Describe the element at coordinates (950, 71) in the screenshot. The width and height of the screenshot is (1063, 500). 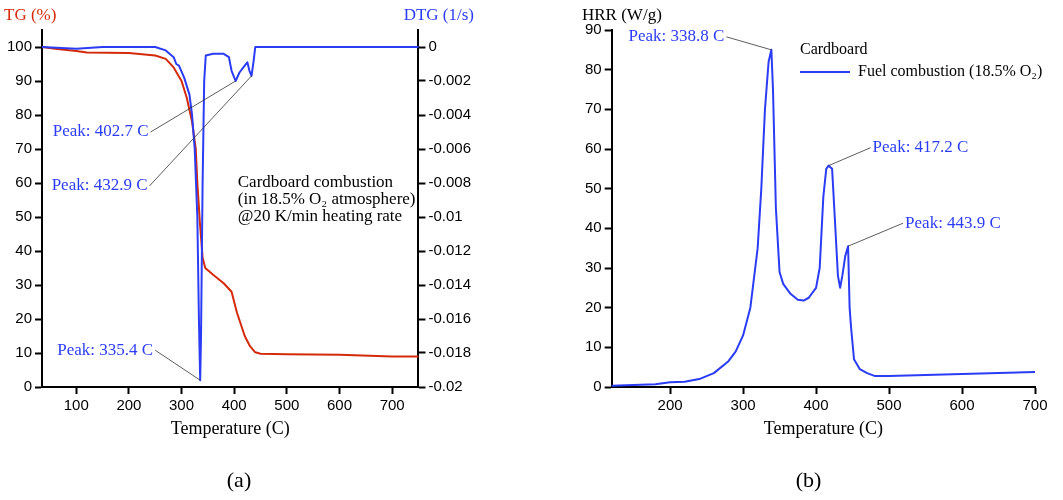
I see `legend-label: Fuel combustion (18.5% O₂)` at that location.